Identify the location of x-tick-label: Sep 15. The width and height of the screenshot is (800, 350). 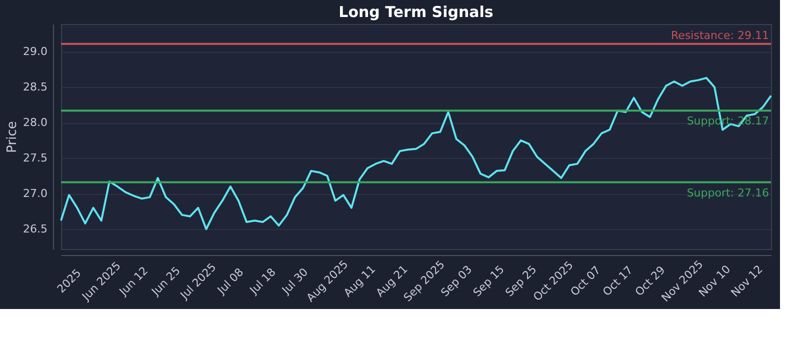
(488, 281).